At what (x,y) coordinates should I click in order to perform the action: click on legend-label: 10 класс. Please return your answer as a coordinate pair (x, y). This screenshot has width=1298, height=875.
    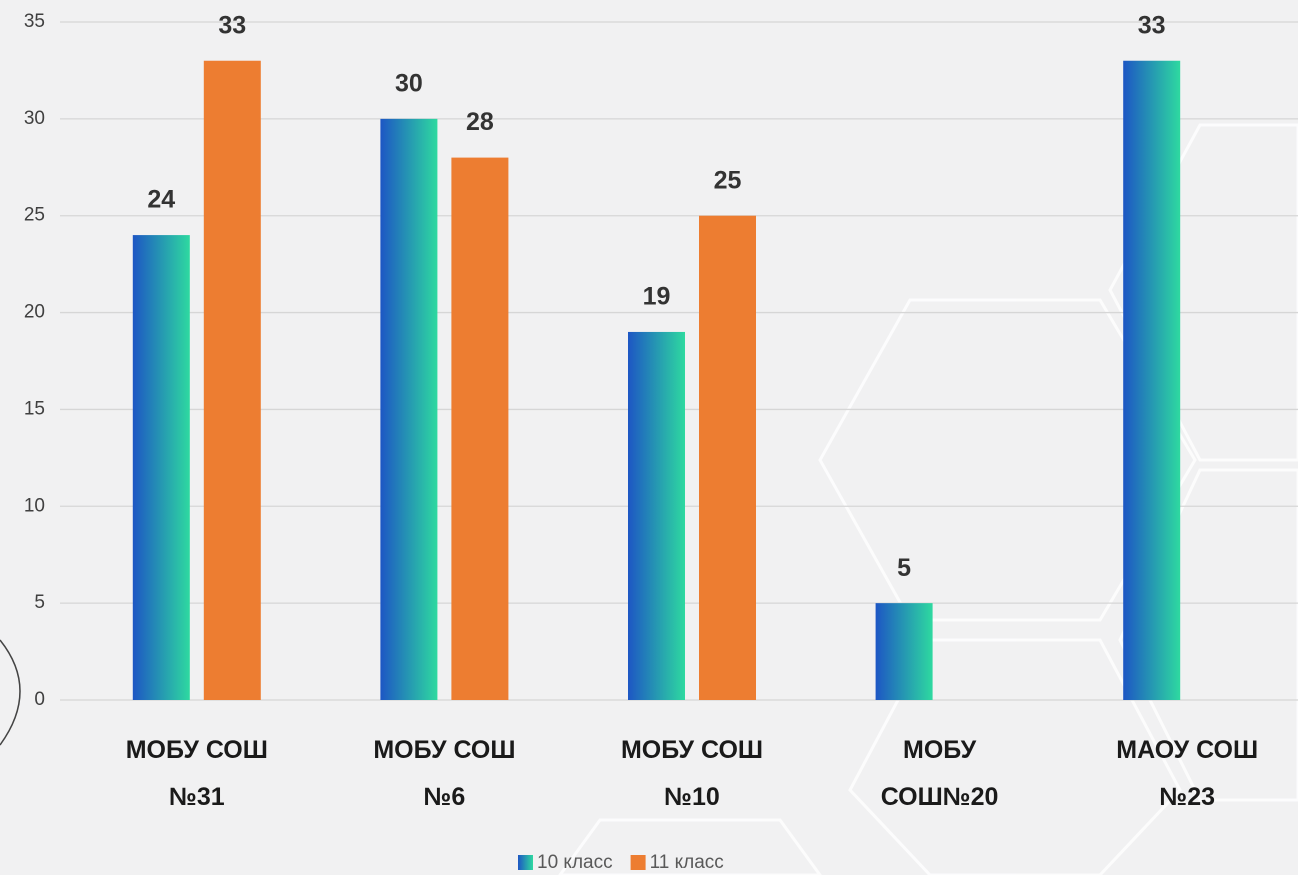
    Looking at the image, I should click on (575, 862).